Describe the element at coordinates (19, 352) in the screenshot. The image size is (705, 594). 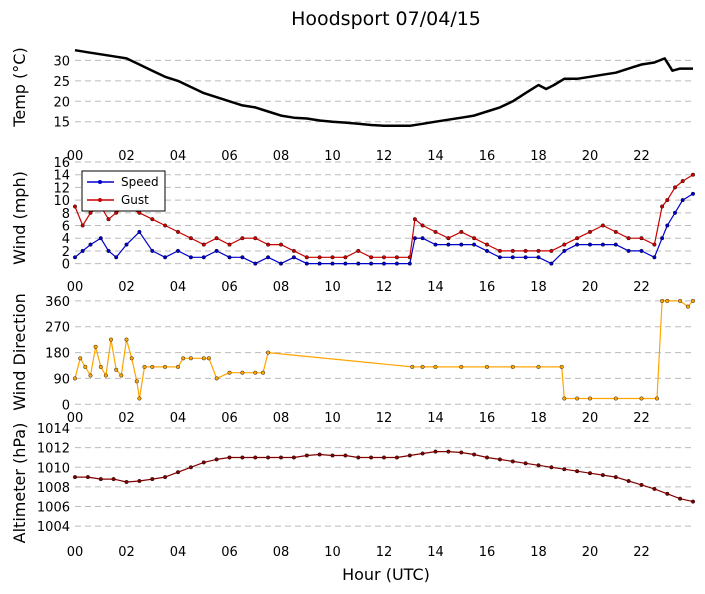
I see `wind-direction-axis-label: Wind Direction` at that location.